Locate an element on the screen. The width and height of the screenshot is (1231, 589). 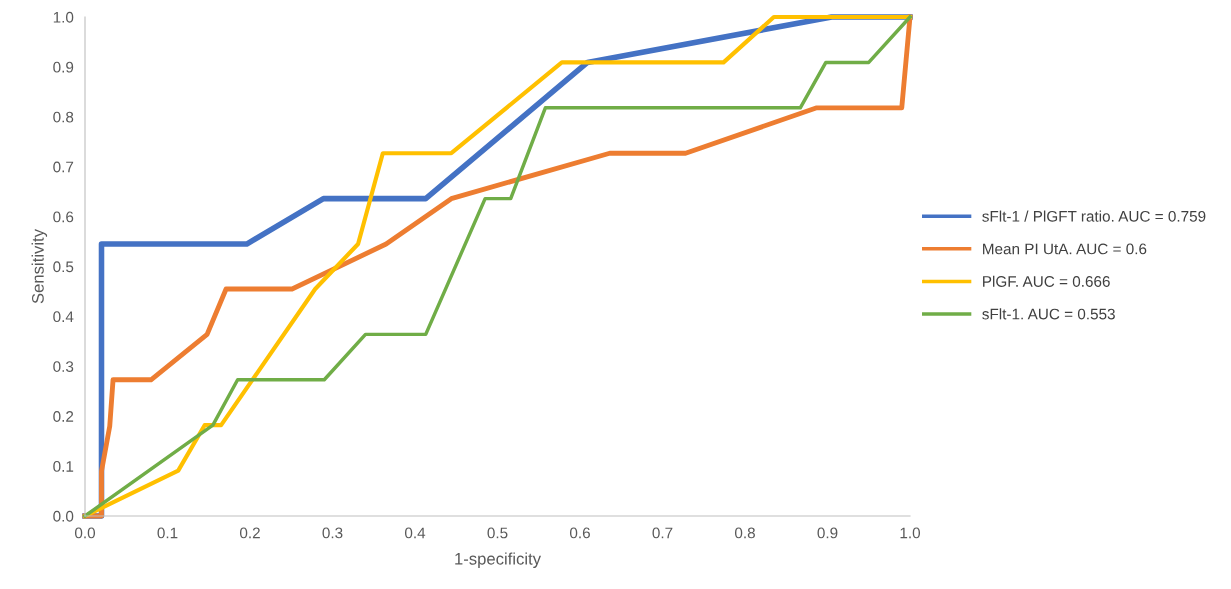
y-tick-label: 1.0 is located at coordinates (63, 17).